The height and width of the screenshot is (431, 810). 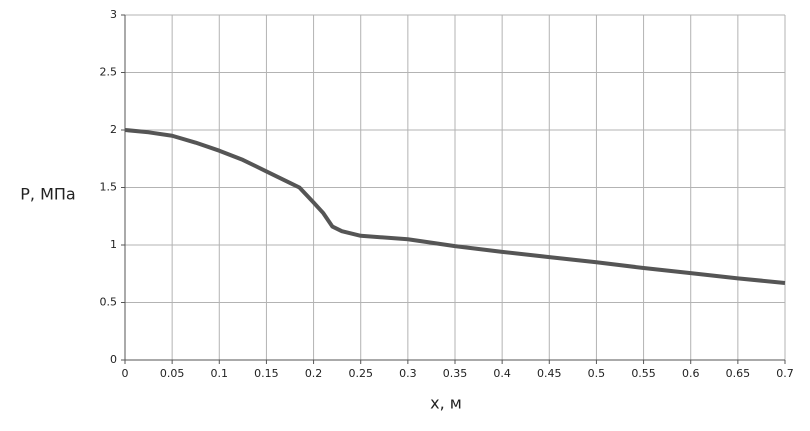 What do you see at coordinates (314, 373) in the screenshot?
I see `x-tick-label: 0.2` at bounding box center [314, 373].